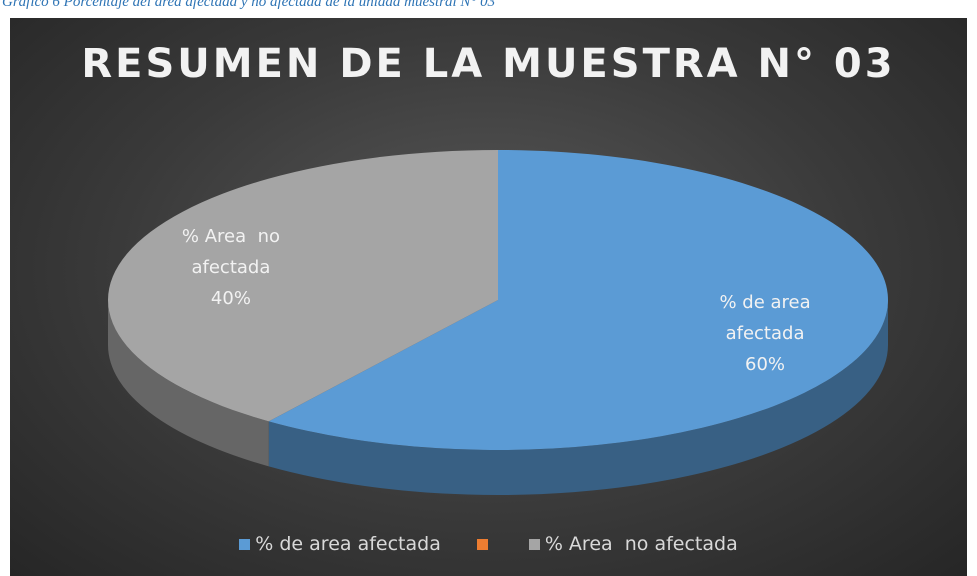 Image resolution: width=977 pixels, height=576 pixels. Describe the element at coordinates (230, 298) in the screenshot. I see `data-label-value: 40%` at that location.